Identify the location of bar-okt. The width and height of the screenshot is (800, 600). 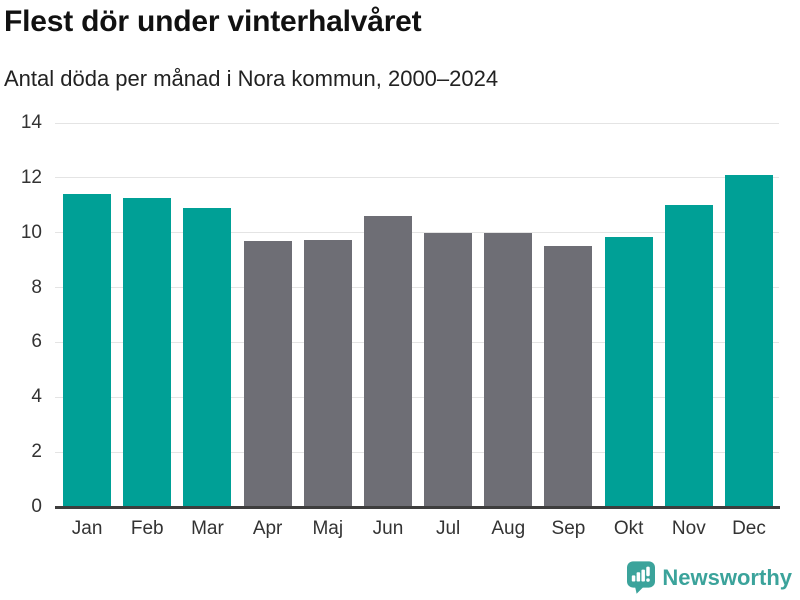
(628, 371).